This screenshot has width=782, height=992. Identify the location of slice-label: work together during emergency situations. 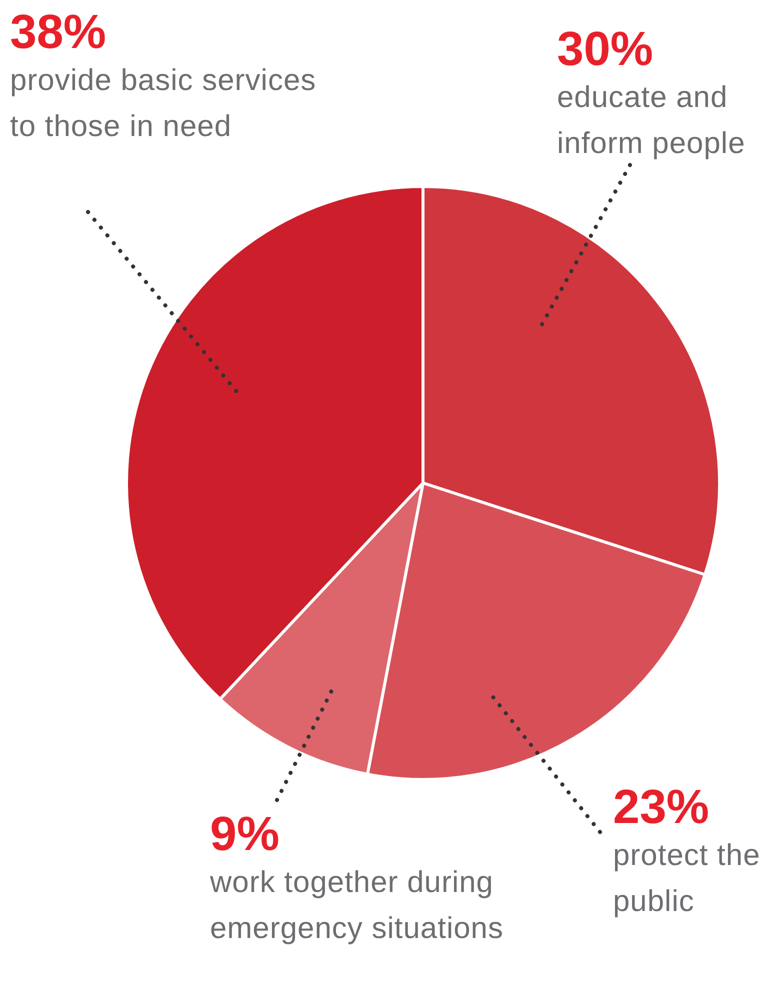
(357, 906).